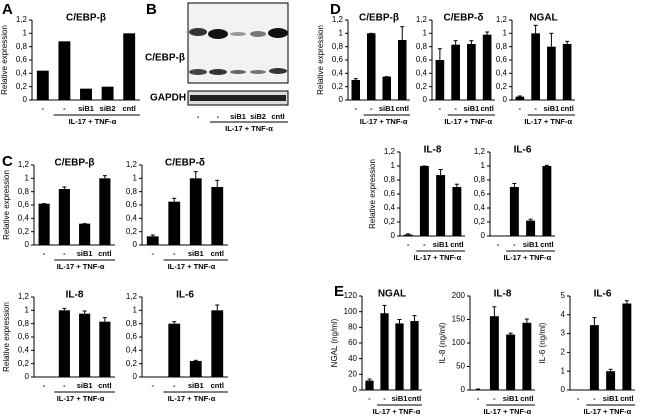 This screenshot has height=420, width=656. What do you see at coordinates (422, 19) in the screenshot?
I see `y-tick-label: 1,2` at bounding box center [422, 19].